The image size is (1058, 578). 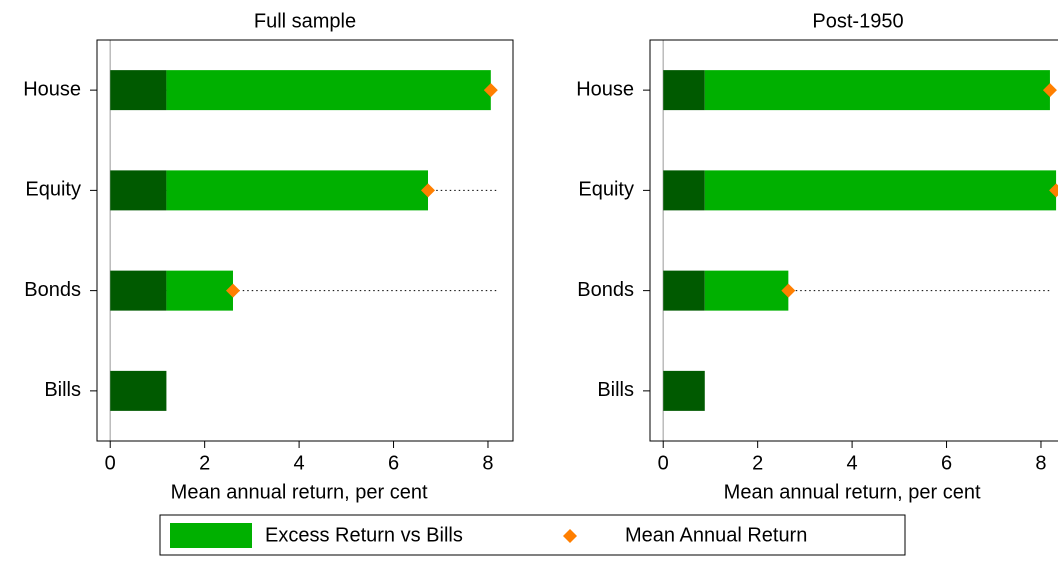 What do you see at coordinates (305, 21) in the screenshot?
I see `chart-title: Full sample` at bounding box center [305, 21].